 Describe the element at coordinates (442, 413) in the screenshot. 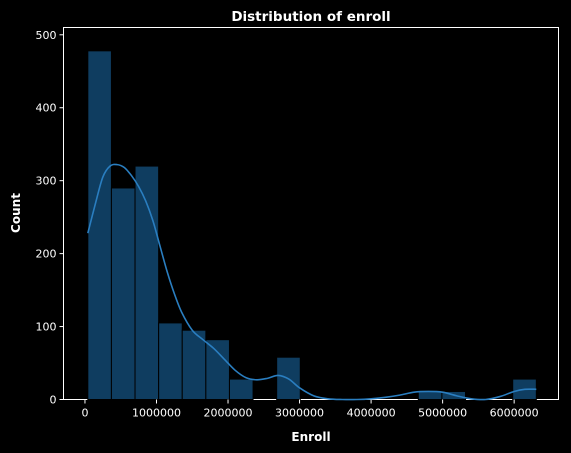

I see `x-tick-label: 5000000` at that location.